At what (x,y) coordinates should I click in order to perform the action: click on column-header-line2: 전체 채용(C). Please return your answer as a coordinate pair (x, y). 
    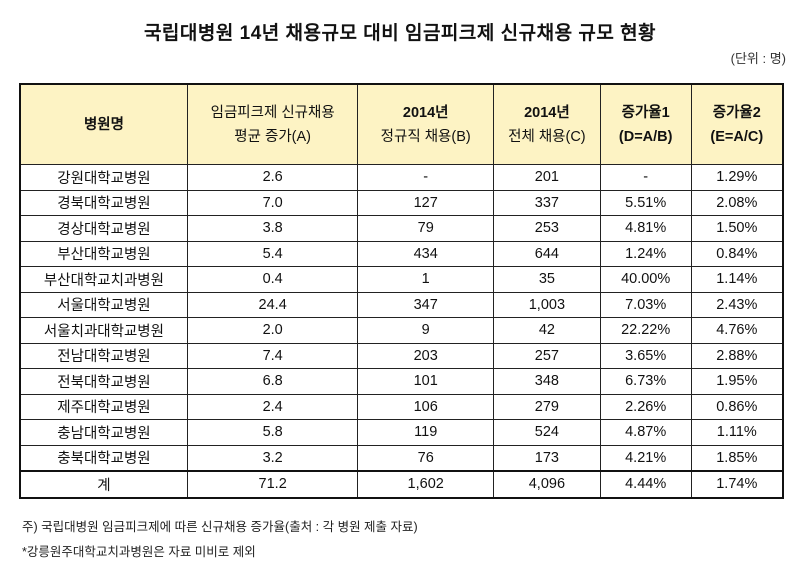
    Looking at the image, I should click on (547, 136).